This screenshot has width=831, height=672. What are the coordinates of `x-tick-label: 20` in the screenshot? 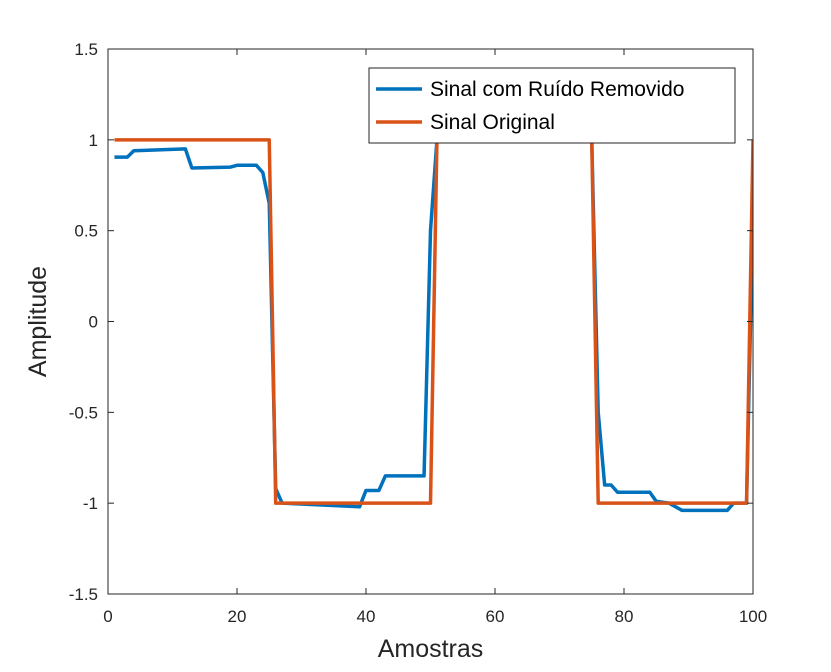 It's located at (237, 616).